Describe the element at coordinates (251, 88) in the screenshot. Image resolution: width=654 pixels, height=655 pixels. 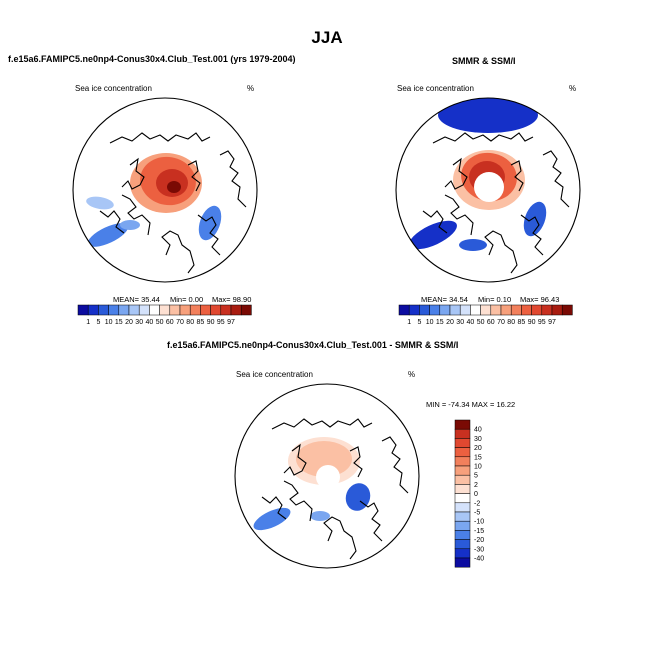
I see `panel-1-units: %` at that location.